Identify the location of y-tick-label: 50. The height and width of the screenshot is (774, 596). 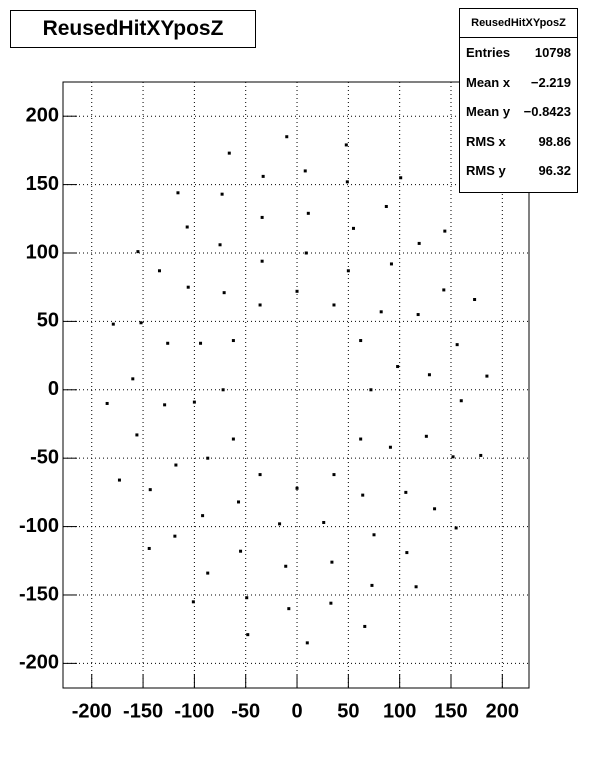
(48, 321).